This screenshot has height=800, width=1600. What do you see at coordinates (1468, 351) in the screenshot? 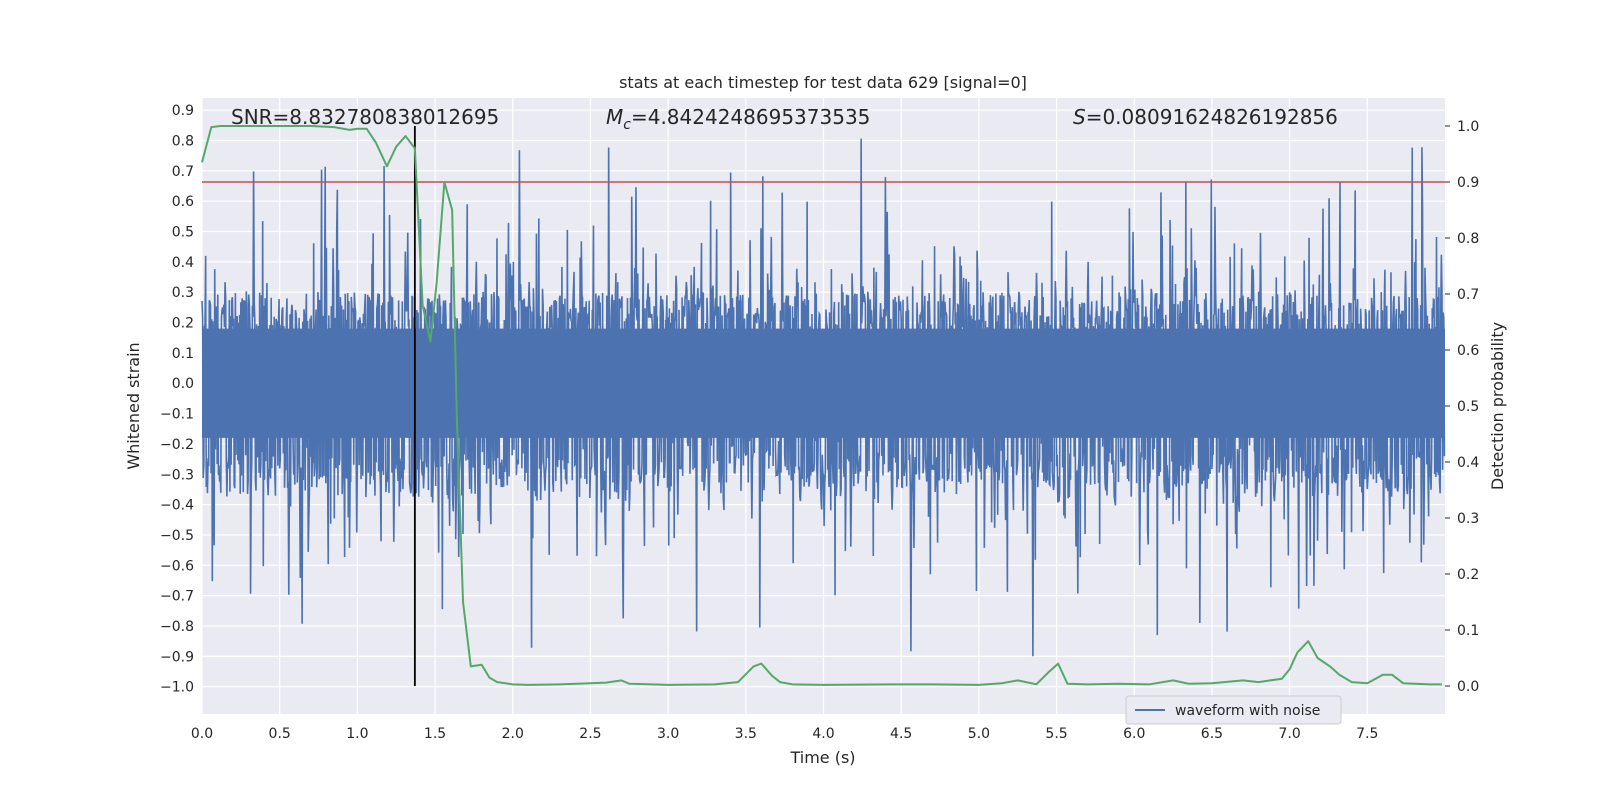
I see `y2-tick-label: 0.6` at bounding box center [1468, 351].